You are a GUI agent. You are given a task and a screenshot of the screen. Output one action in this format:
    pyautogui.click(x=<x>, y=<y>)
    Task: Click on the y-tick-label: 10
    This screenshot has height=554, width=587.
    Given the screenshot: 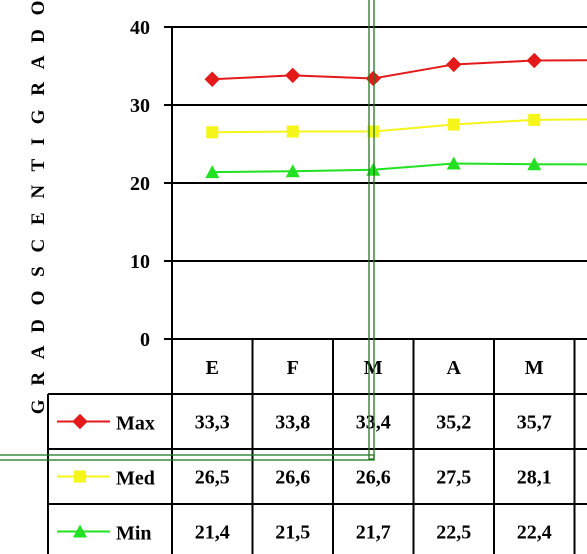 What is the action you would take?
    pyautogui.click(x=140, y=262)
    